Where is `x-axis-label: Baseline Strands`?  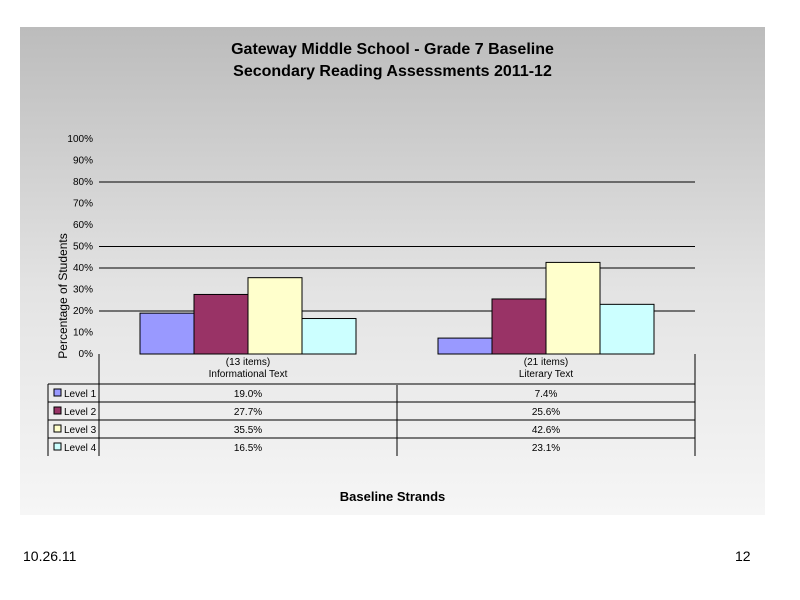 x-axis-label: Baseline Strands is located at coordinates (392, 496).